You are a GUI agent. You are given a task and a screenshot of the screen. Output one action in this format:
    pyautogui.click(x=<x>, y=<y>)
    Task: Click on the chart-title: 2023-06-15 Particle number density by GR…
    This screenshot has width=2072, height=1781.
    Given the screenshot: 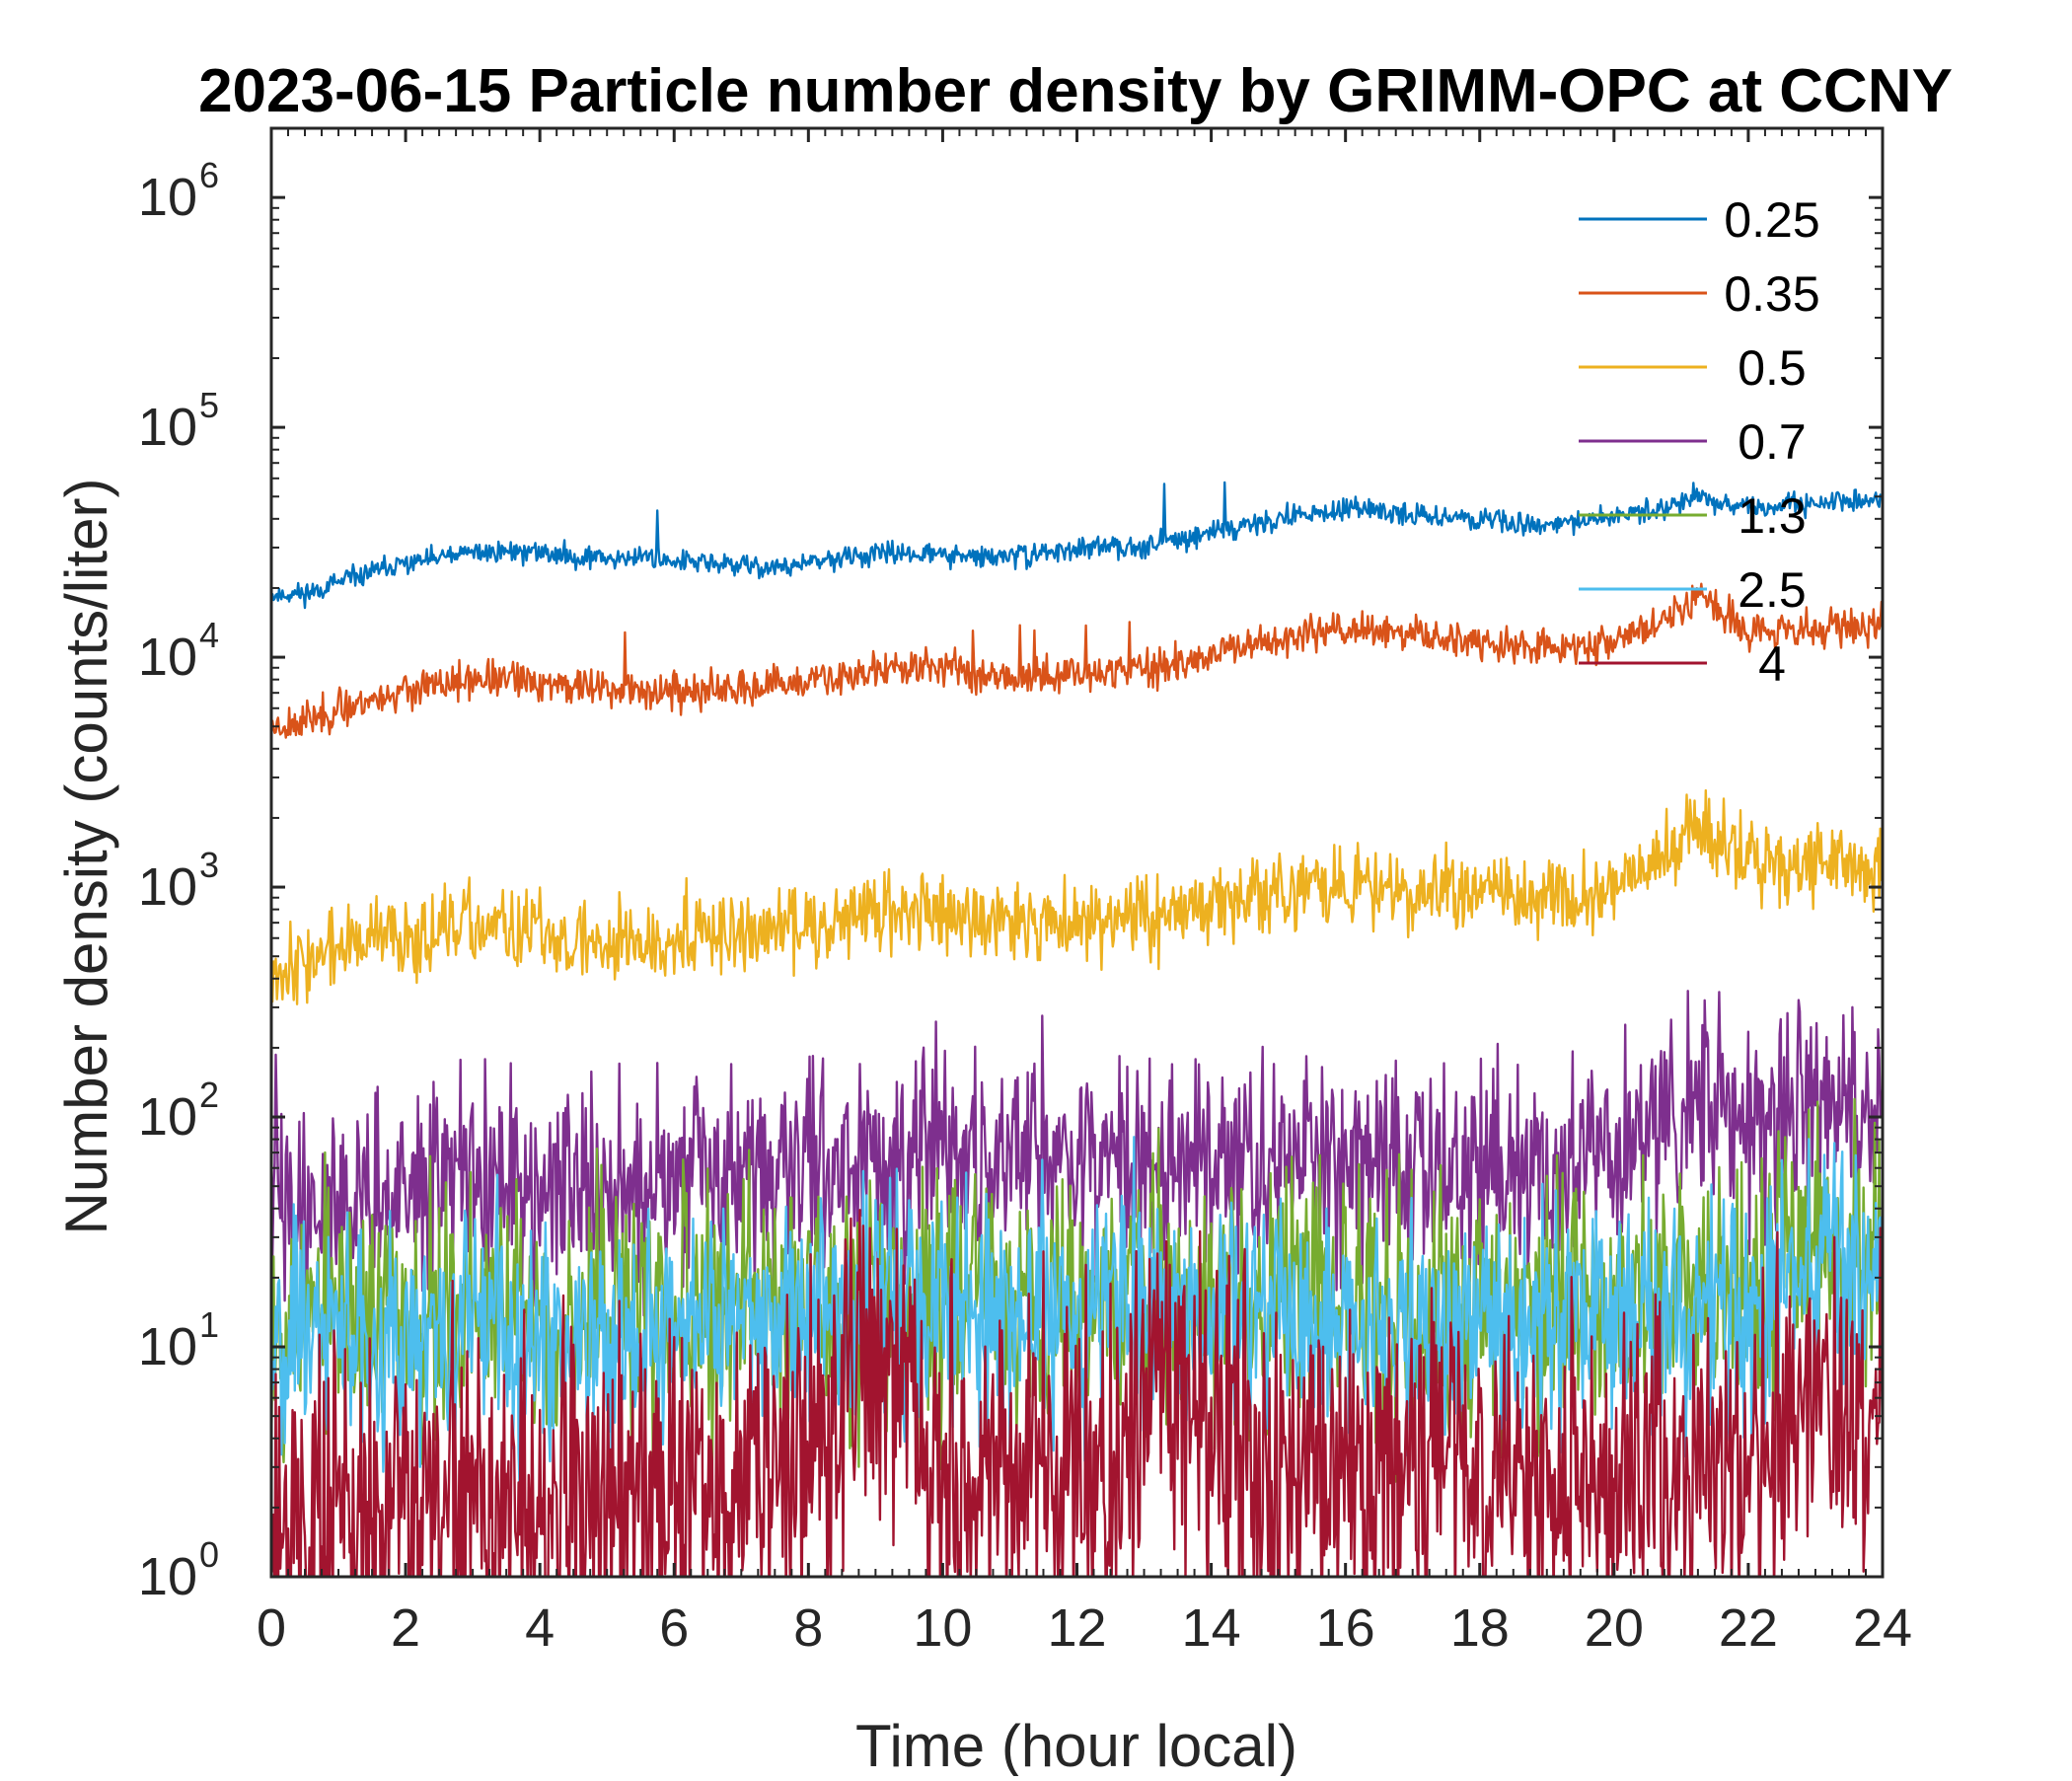 What is the action you would take?
    pyautogui.click(x=1076, y=91)
    